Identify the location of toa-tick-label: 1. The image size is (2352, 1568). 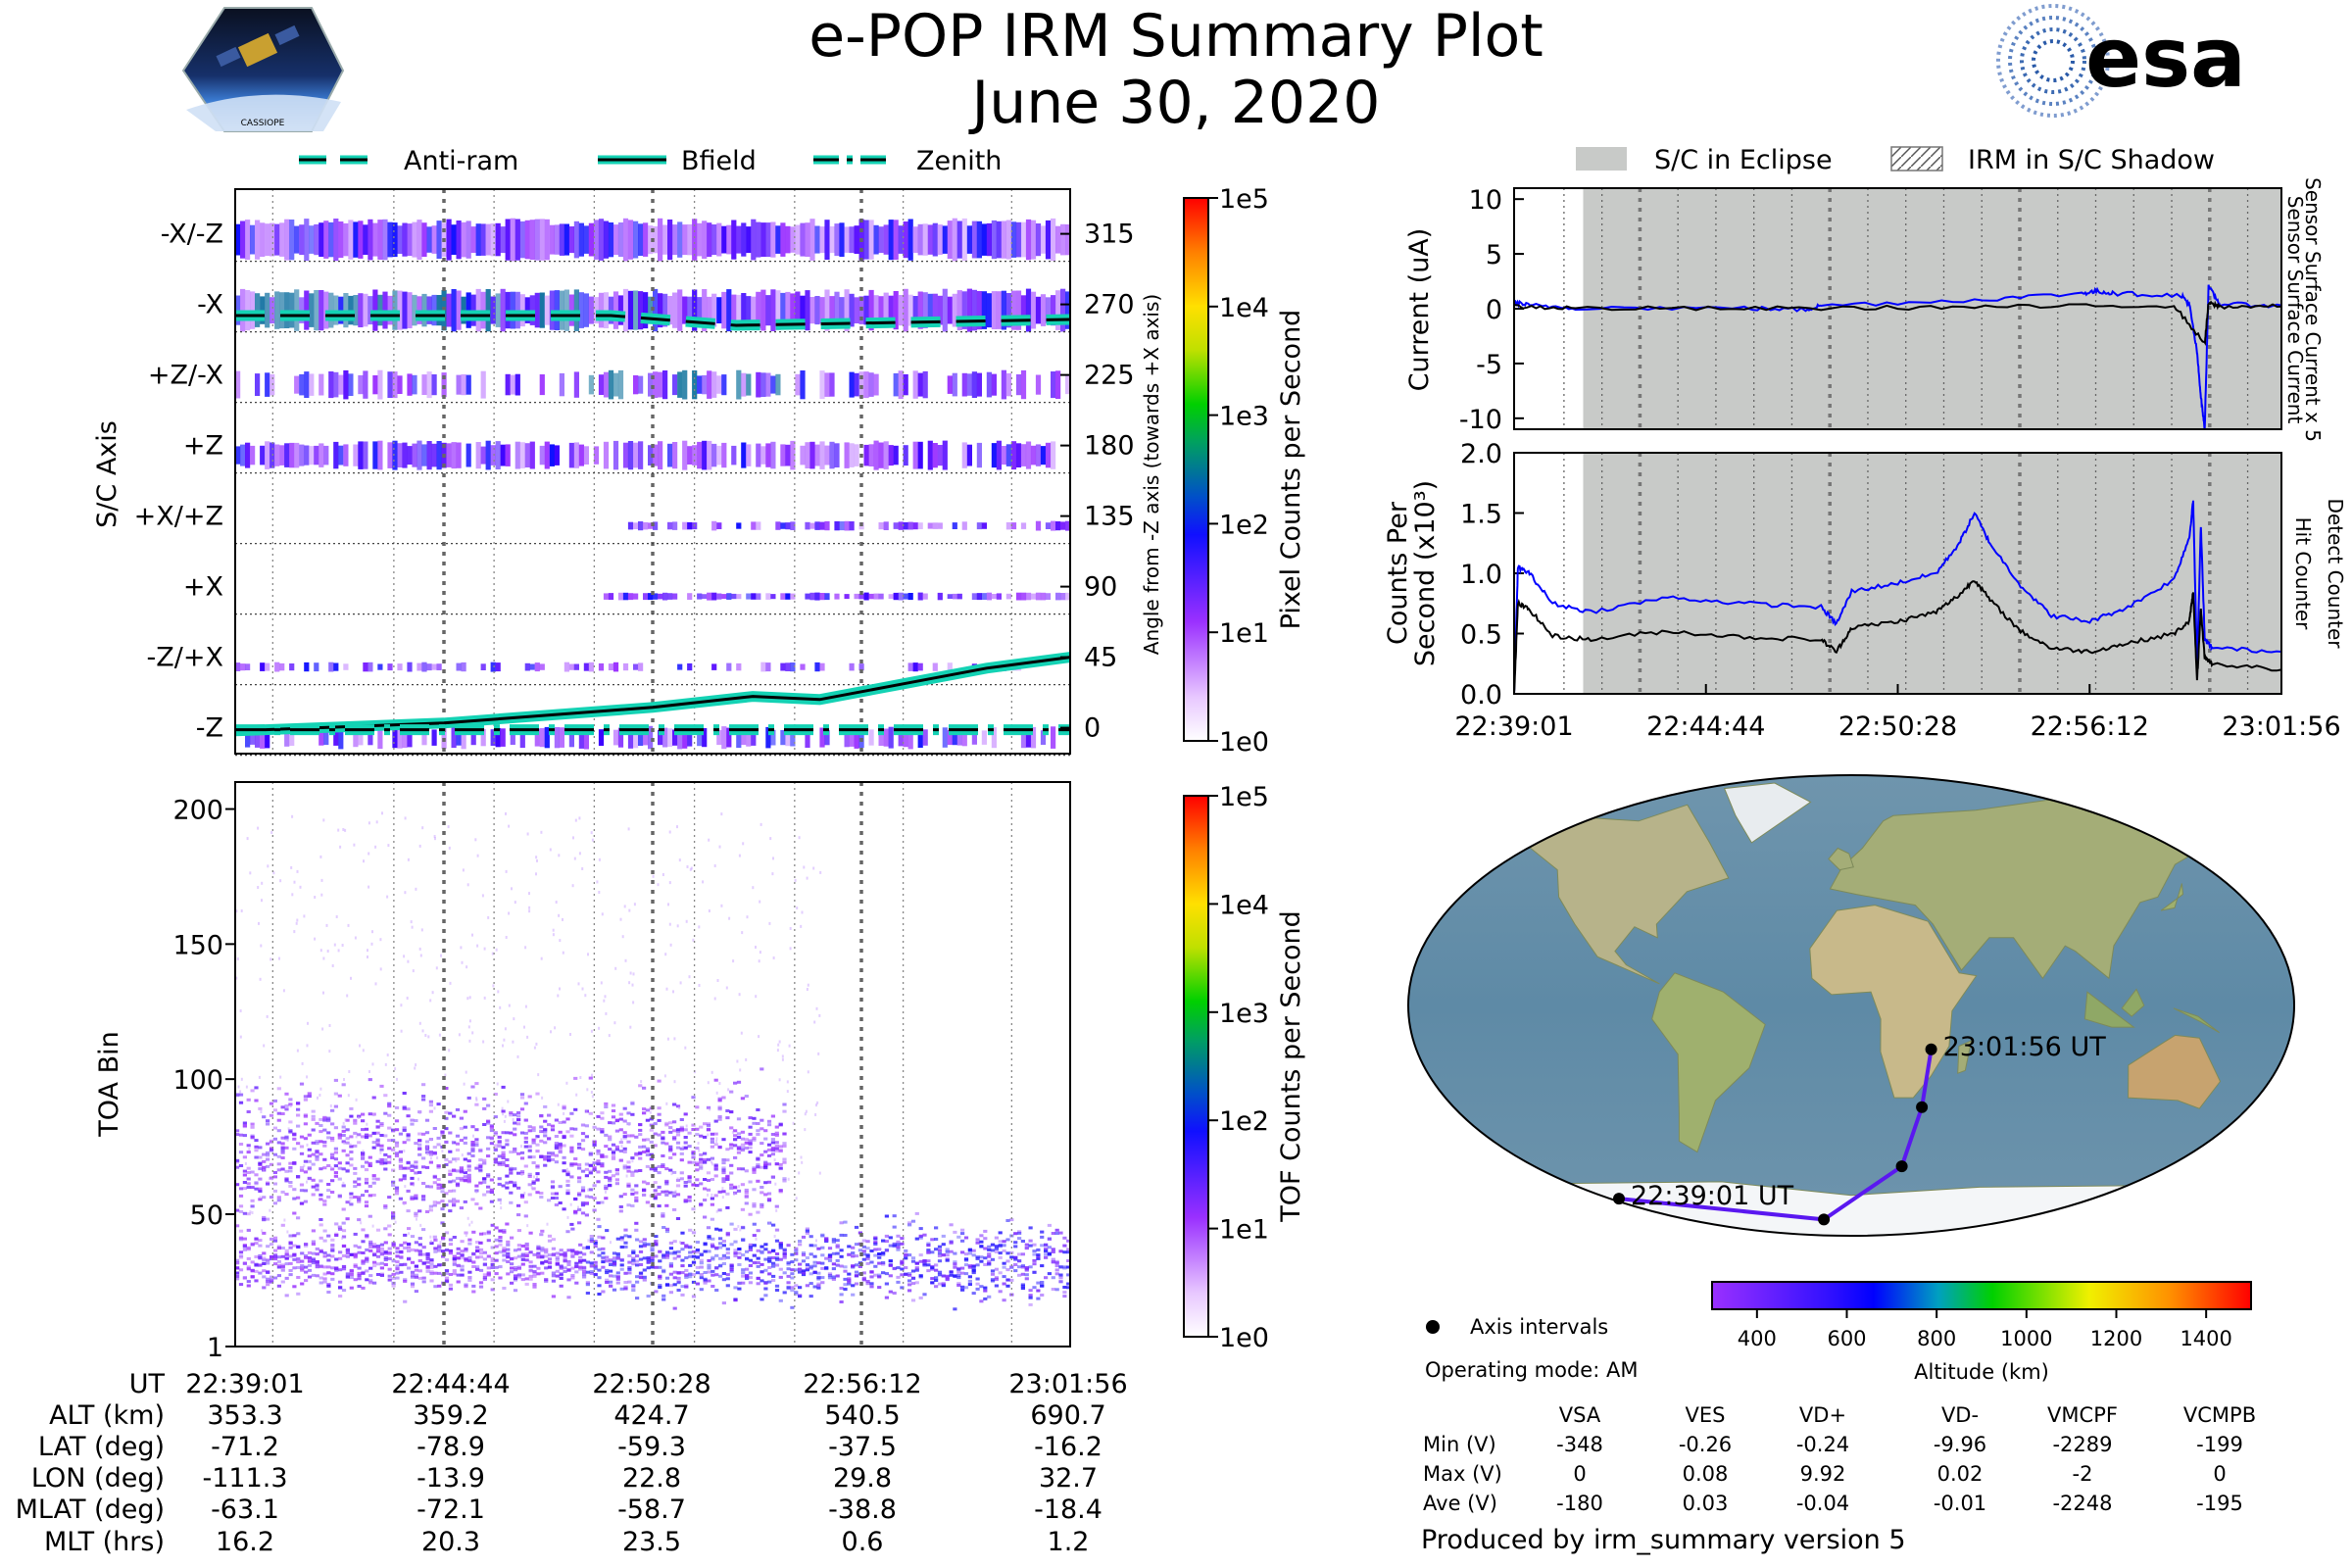
(215, 1348).